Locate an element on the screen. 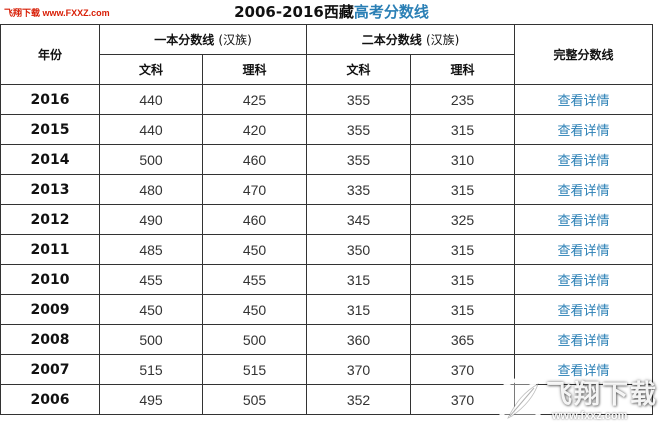 The width and height of the screenshot is (663, 439). header-first-tier-label: 一本分数线 is located at coordinates (184, 40).